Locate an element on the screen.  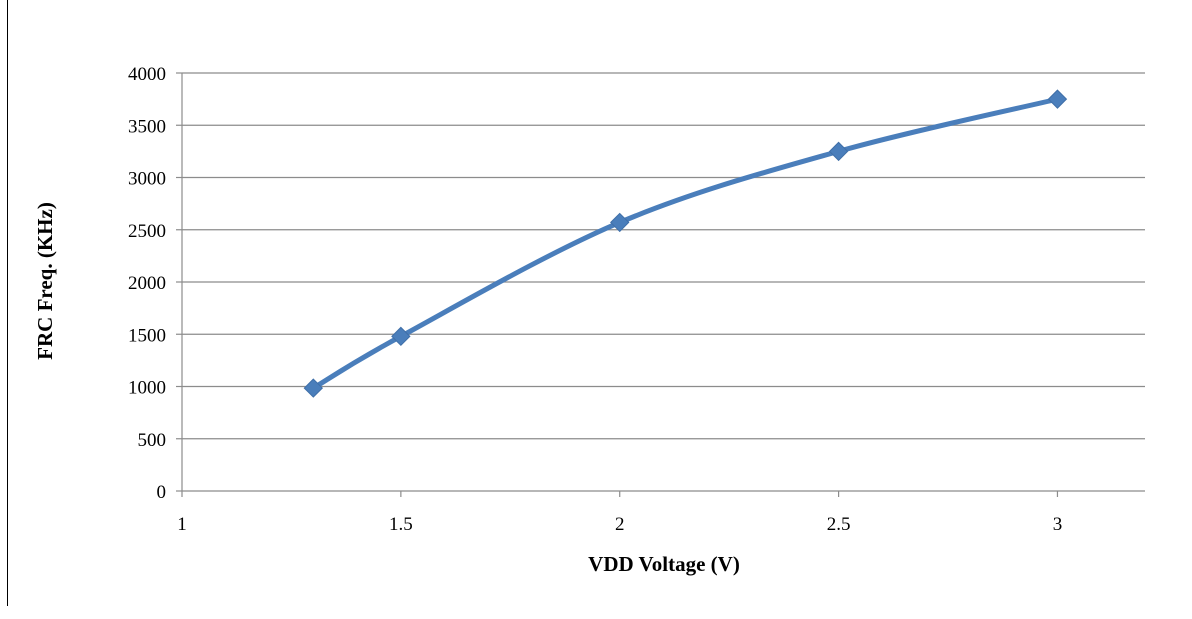
y-tick-label: 4000 is located at coordinates (147, 74).